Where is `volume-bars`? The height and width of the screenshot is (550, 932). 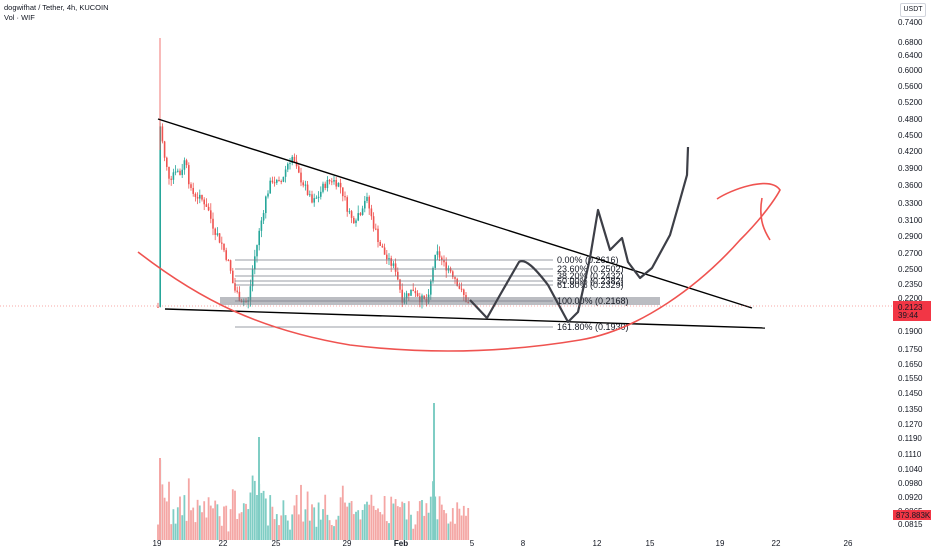
volume-bars is located at coordinates (313, 471).